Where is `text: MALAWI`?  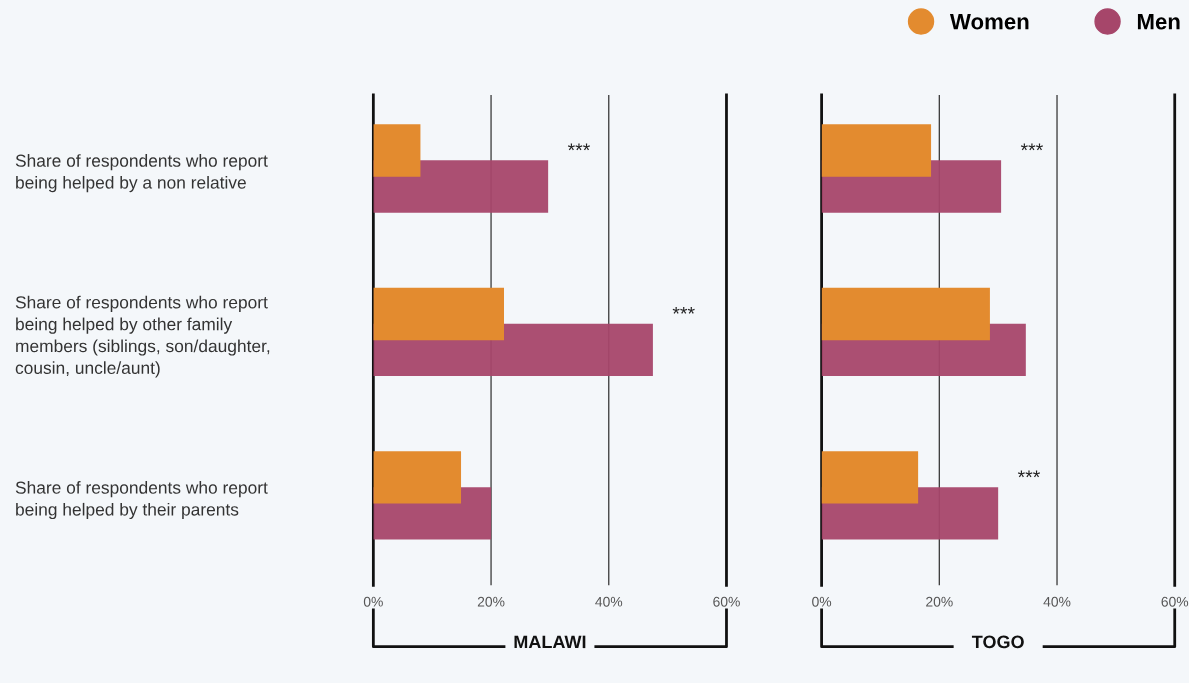
text: MALAWI is located at coordinates (550, 642).